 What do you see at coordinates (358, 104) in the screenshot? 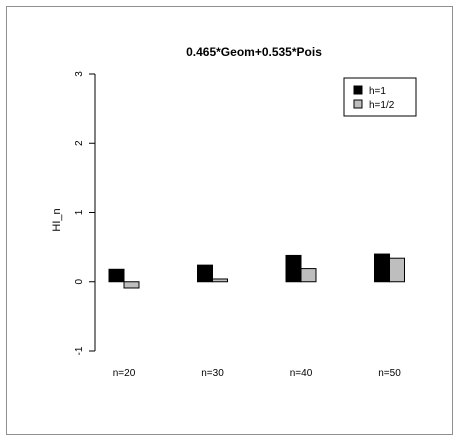
I see `legend-swatch-h-half` at bounding box center [358, 104].